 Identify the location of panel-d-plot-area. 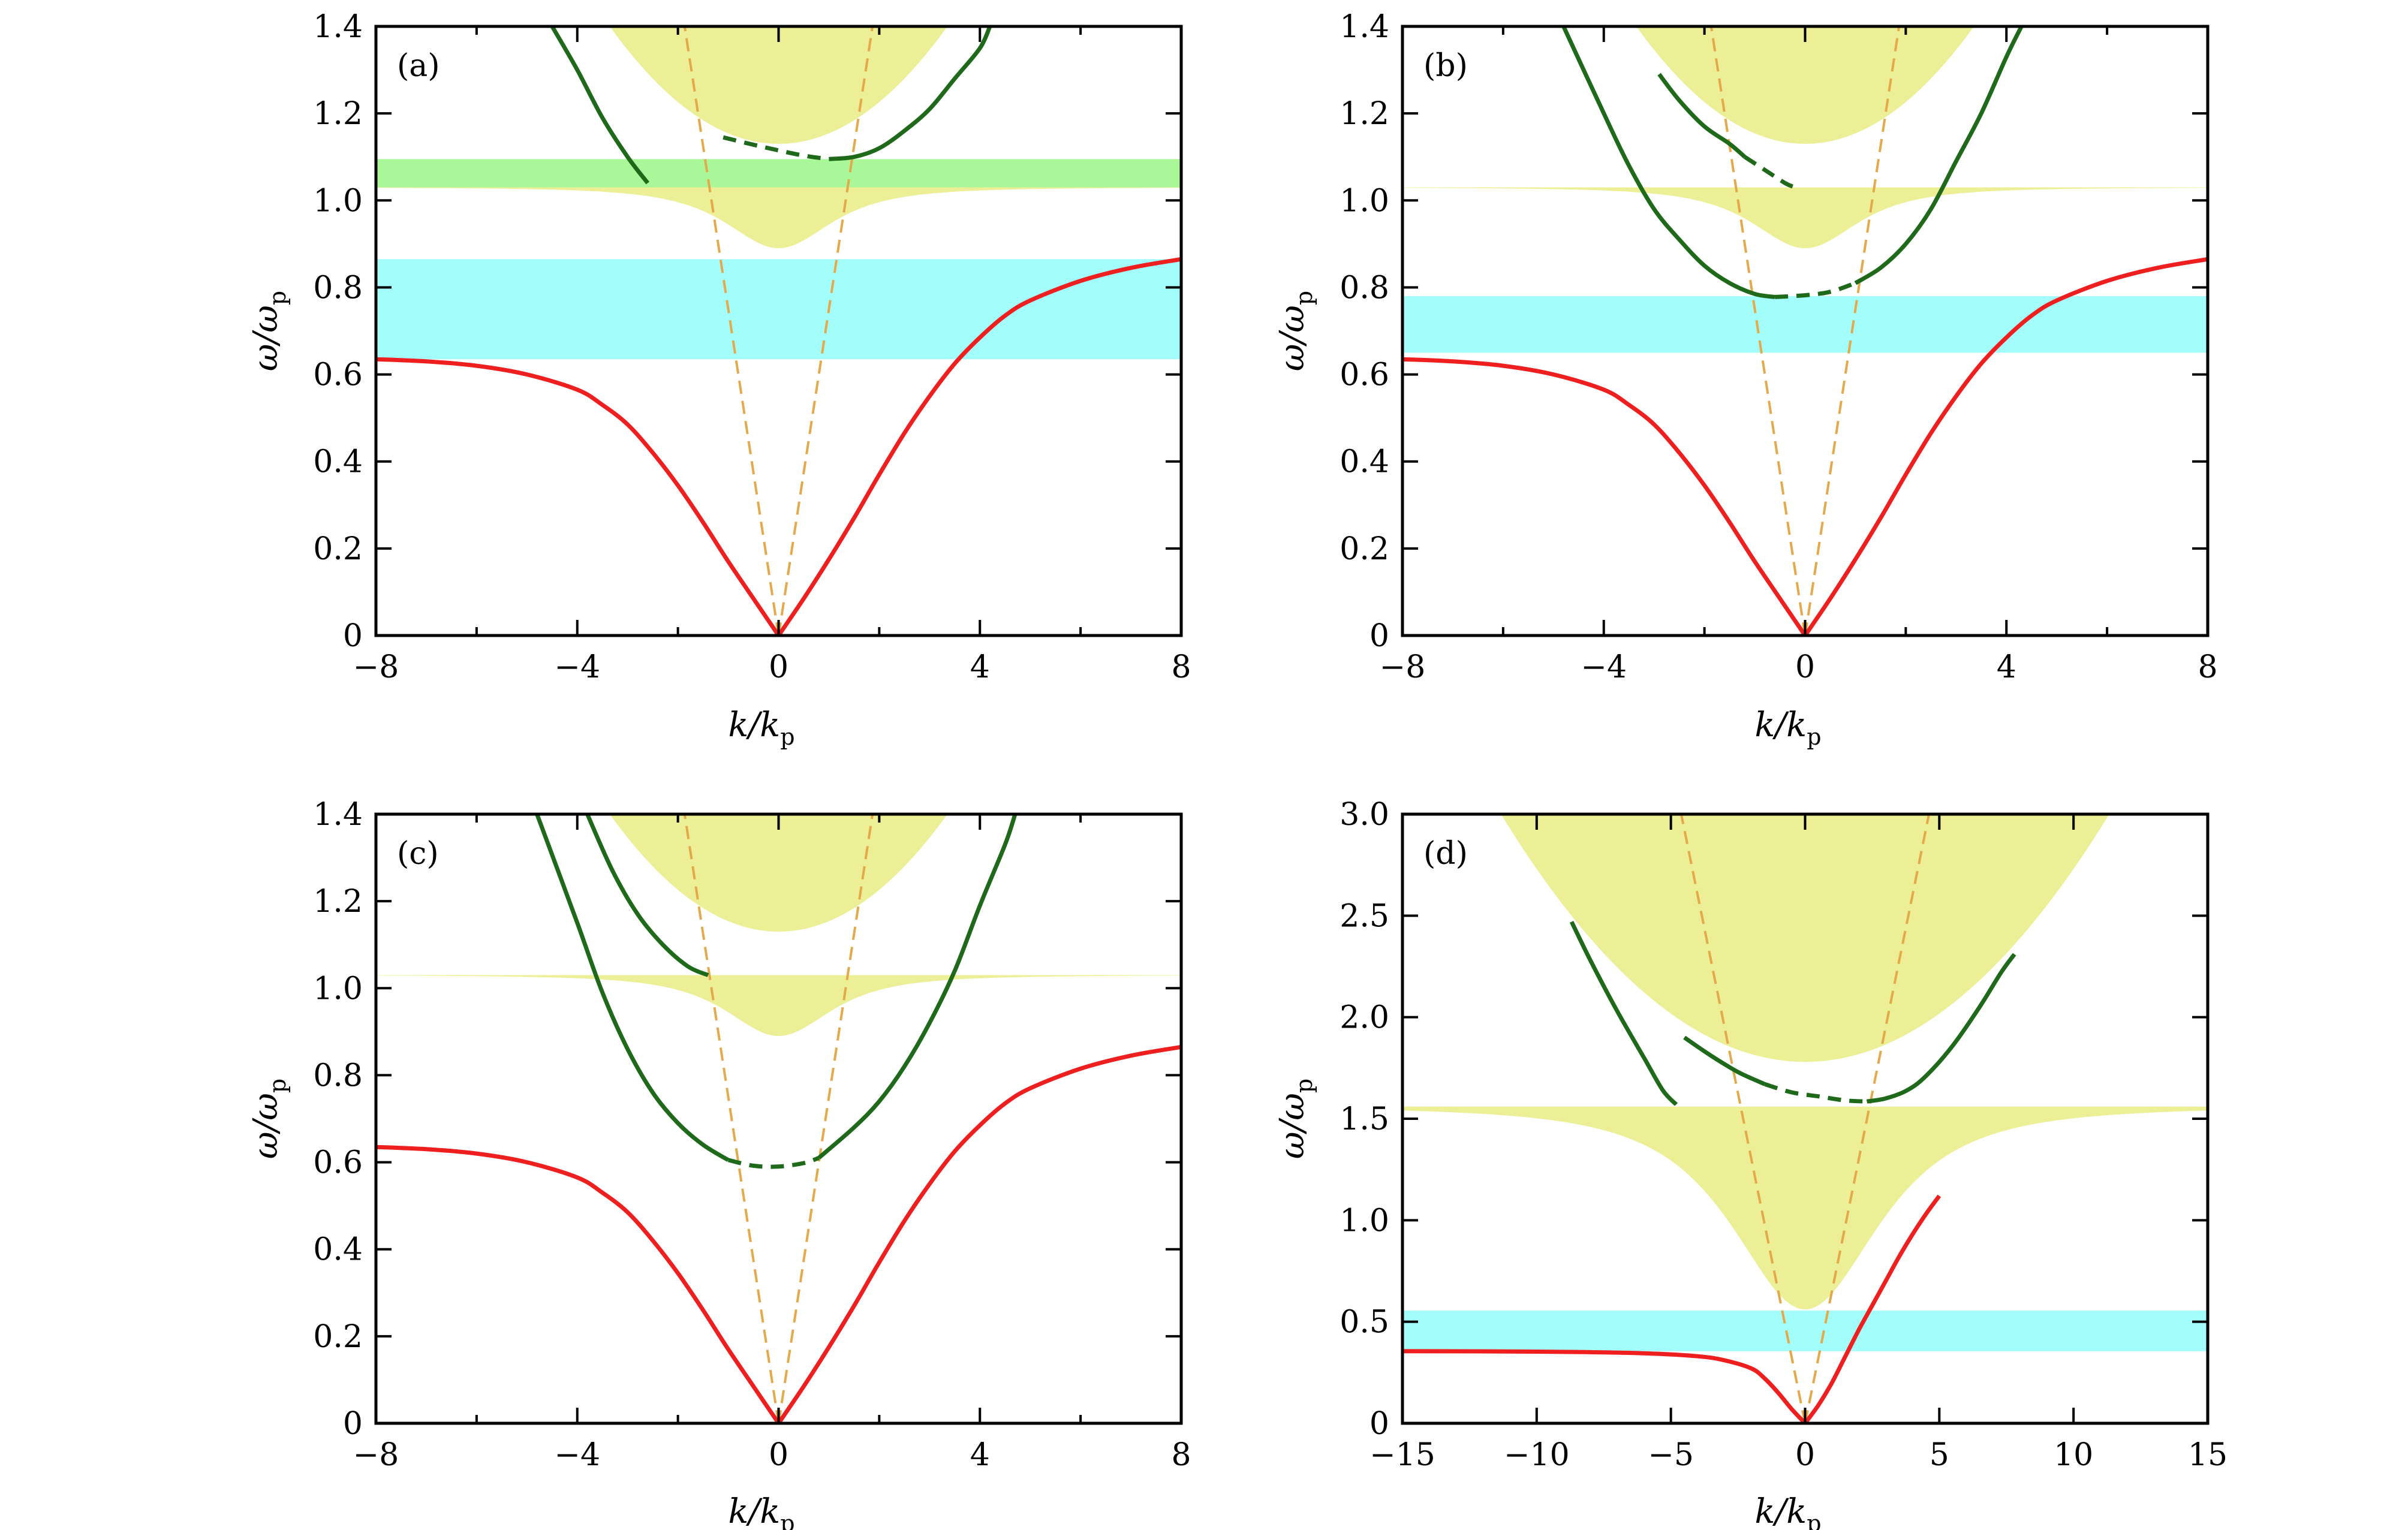
(1805, 1118).